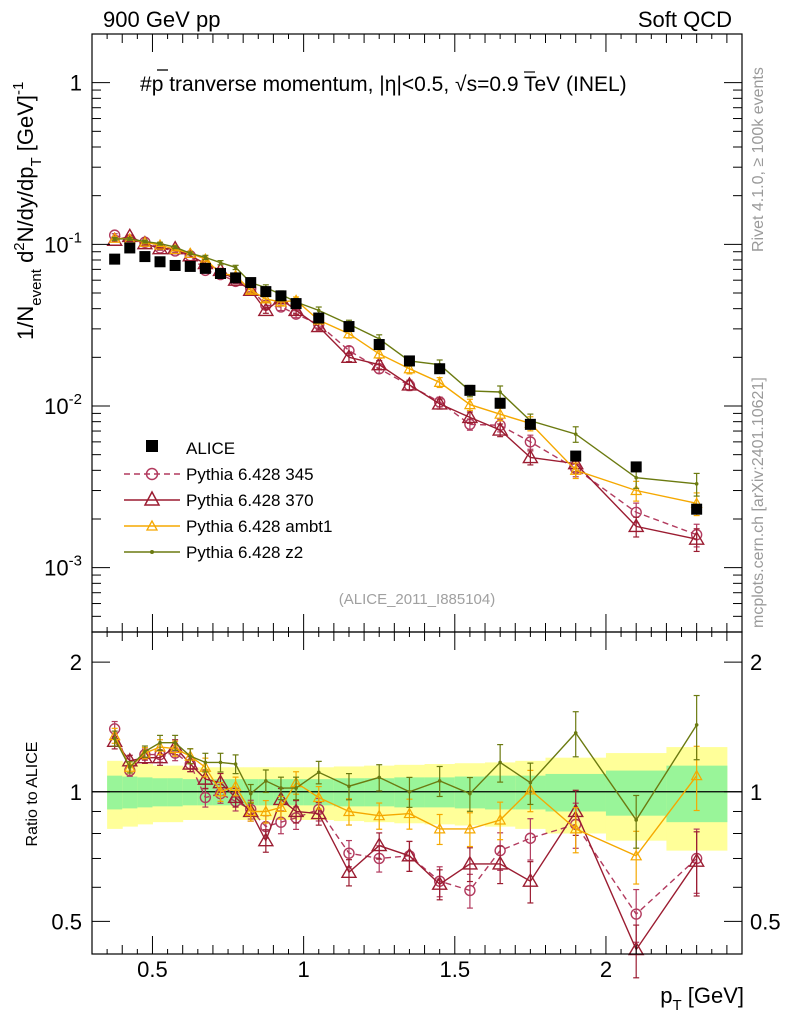 This screenshot has height=1024, width=786. What do you see at coordinates (152, 474) in the screenshot?
I see `legend-marker-p345` at bounding box center [152, 474].